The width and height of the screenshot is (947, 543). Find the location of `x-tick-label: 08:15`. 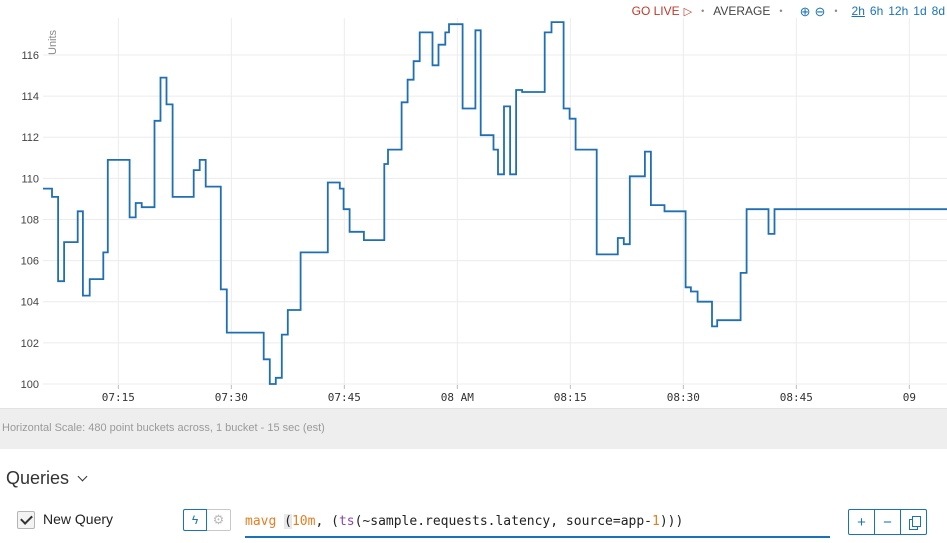

x-tick-label: 08:15 is located at coordinates (570, 397).